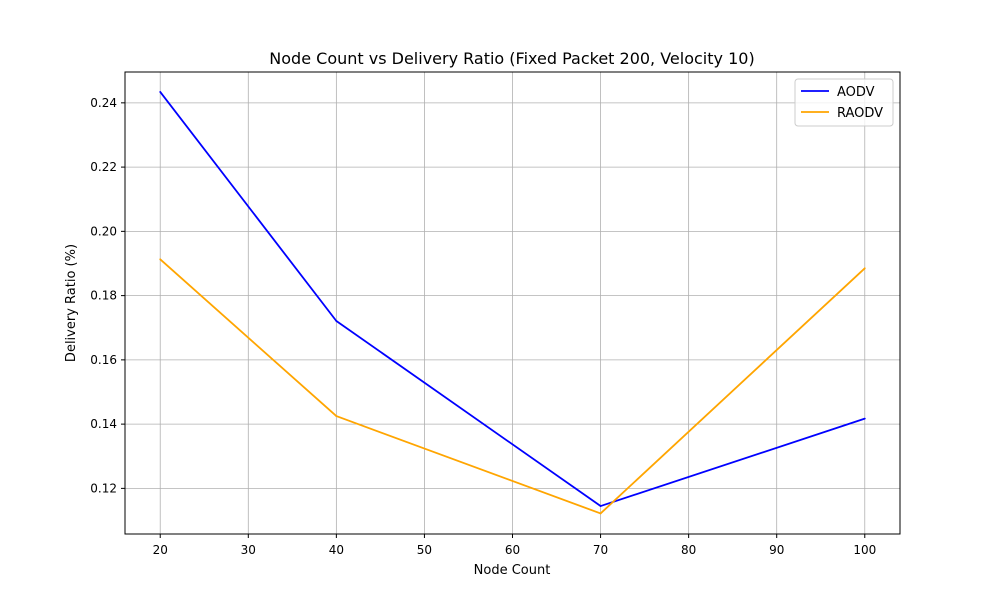 The height and width of the screenshot is (600, 1000). Describe the element at coordinates (103, 167) in the screenshot. I see `y-tick-label: 0.22` at that location.